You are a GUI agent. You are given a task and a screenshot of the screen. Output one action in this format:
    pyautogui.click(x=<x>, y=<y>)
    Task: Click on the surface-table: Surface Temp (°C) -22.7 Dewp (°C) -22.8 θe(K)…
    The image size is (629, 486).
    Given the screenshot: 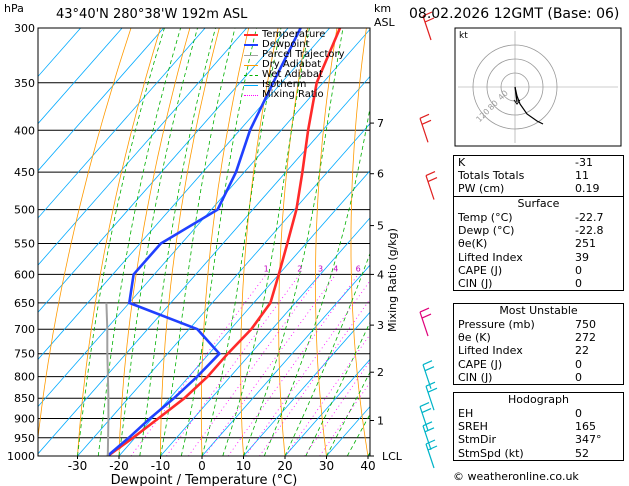 What is the action you would take?
    pyautogui.click(x=538, y=244)
    